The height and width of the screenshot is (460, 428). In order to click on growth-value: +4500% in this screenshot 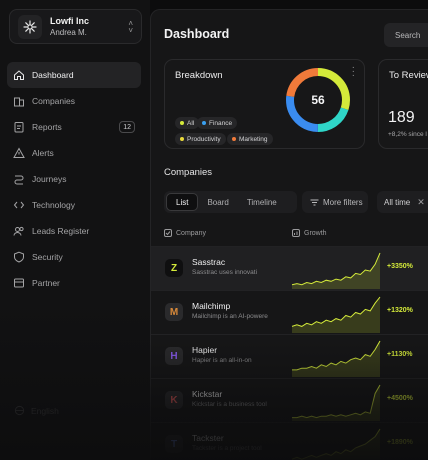, I will do `click(400, 398)`.